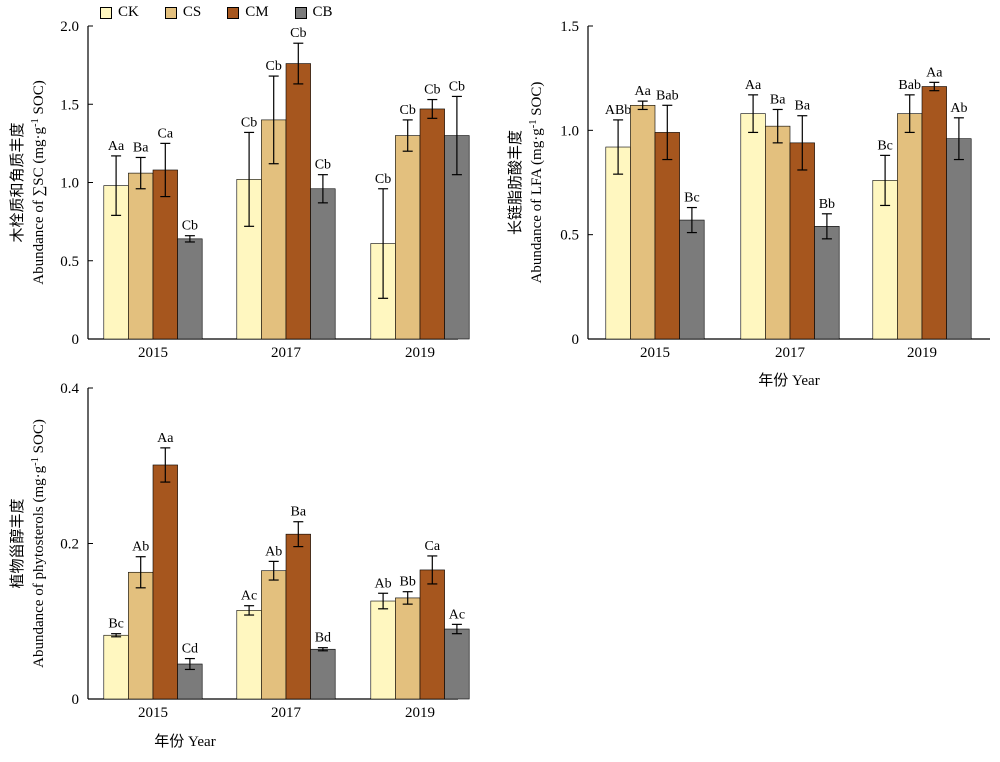 This screenshot has height=762, width=1000. I want to click on legend-swatch-cb, so click(300, 12).